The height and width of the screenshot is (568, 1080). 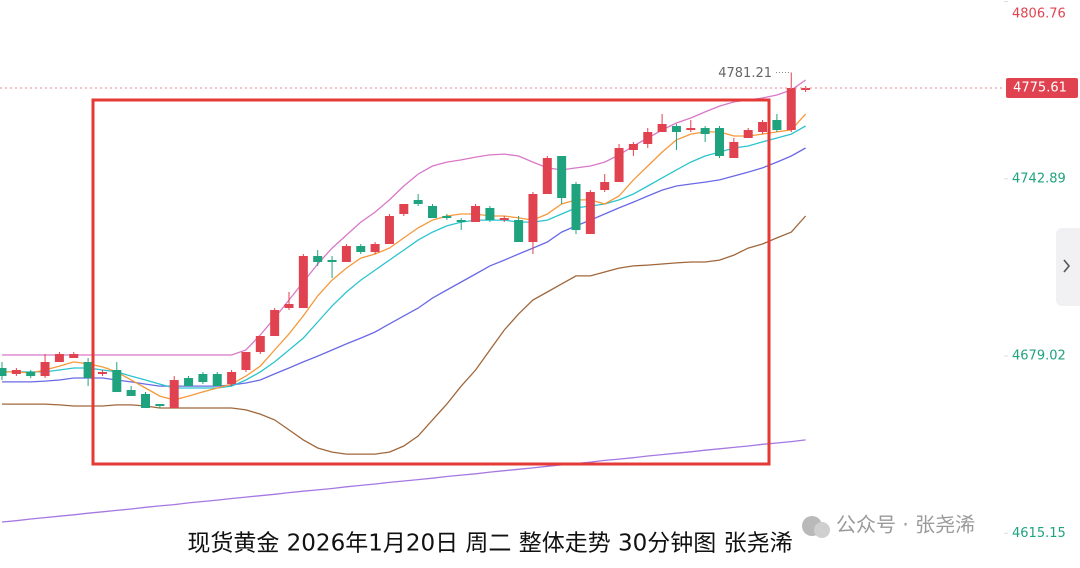 What do you see at coordinates (1039, 178) in the screenshot?
I see `y-tick-label: 4742.89` at bounding box center [1039, 178].